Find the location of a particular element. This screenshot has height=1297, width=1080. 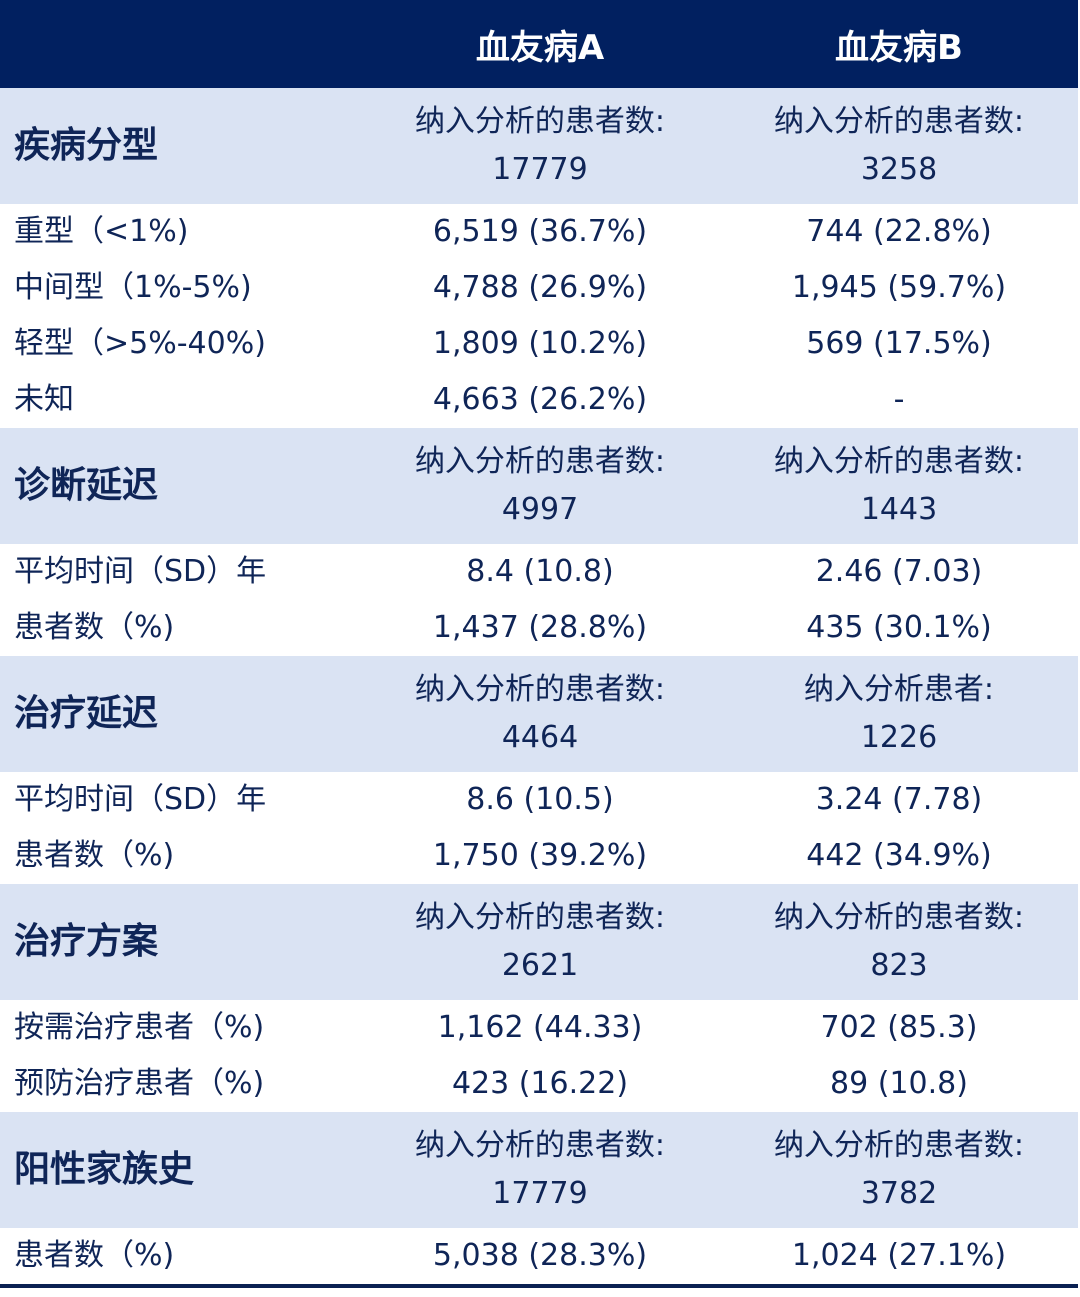

table-row: 轻型（>5%-40%) 1,809 (10.2%) 569 (17.5%) is located at coordinates (539, 344).